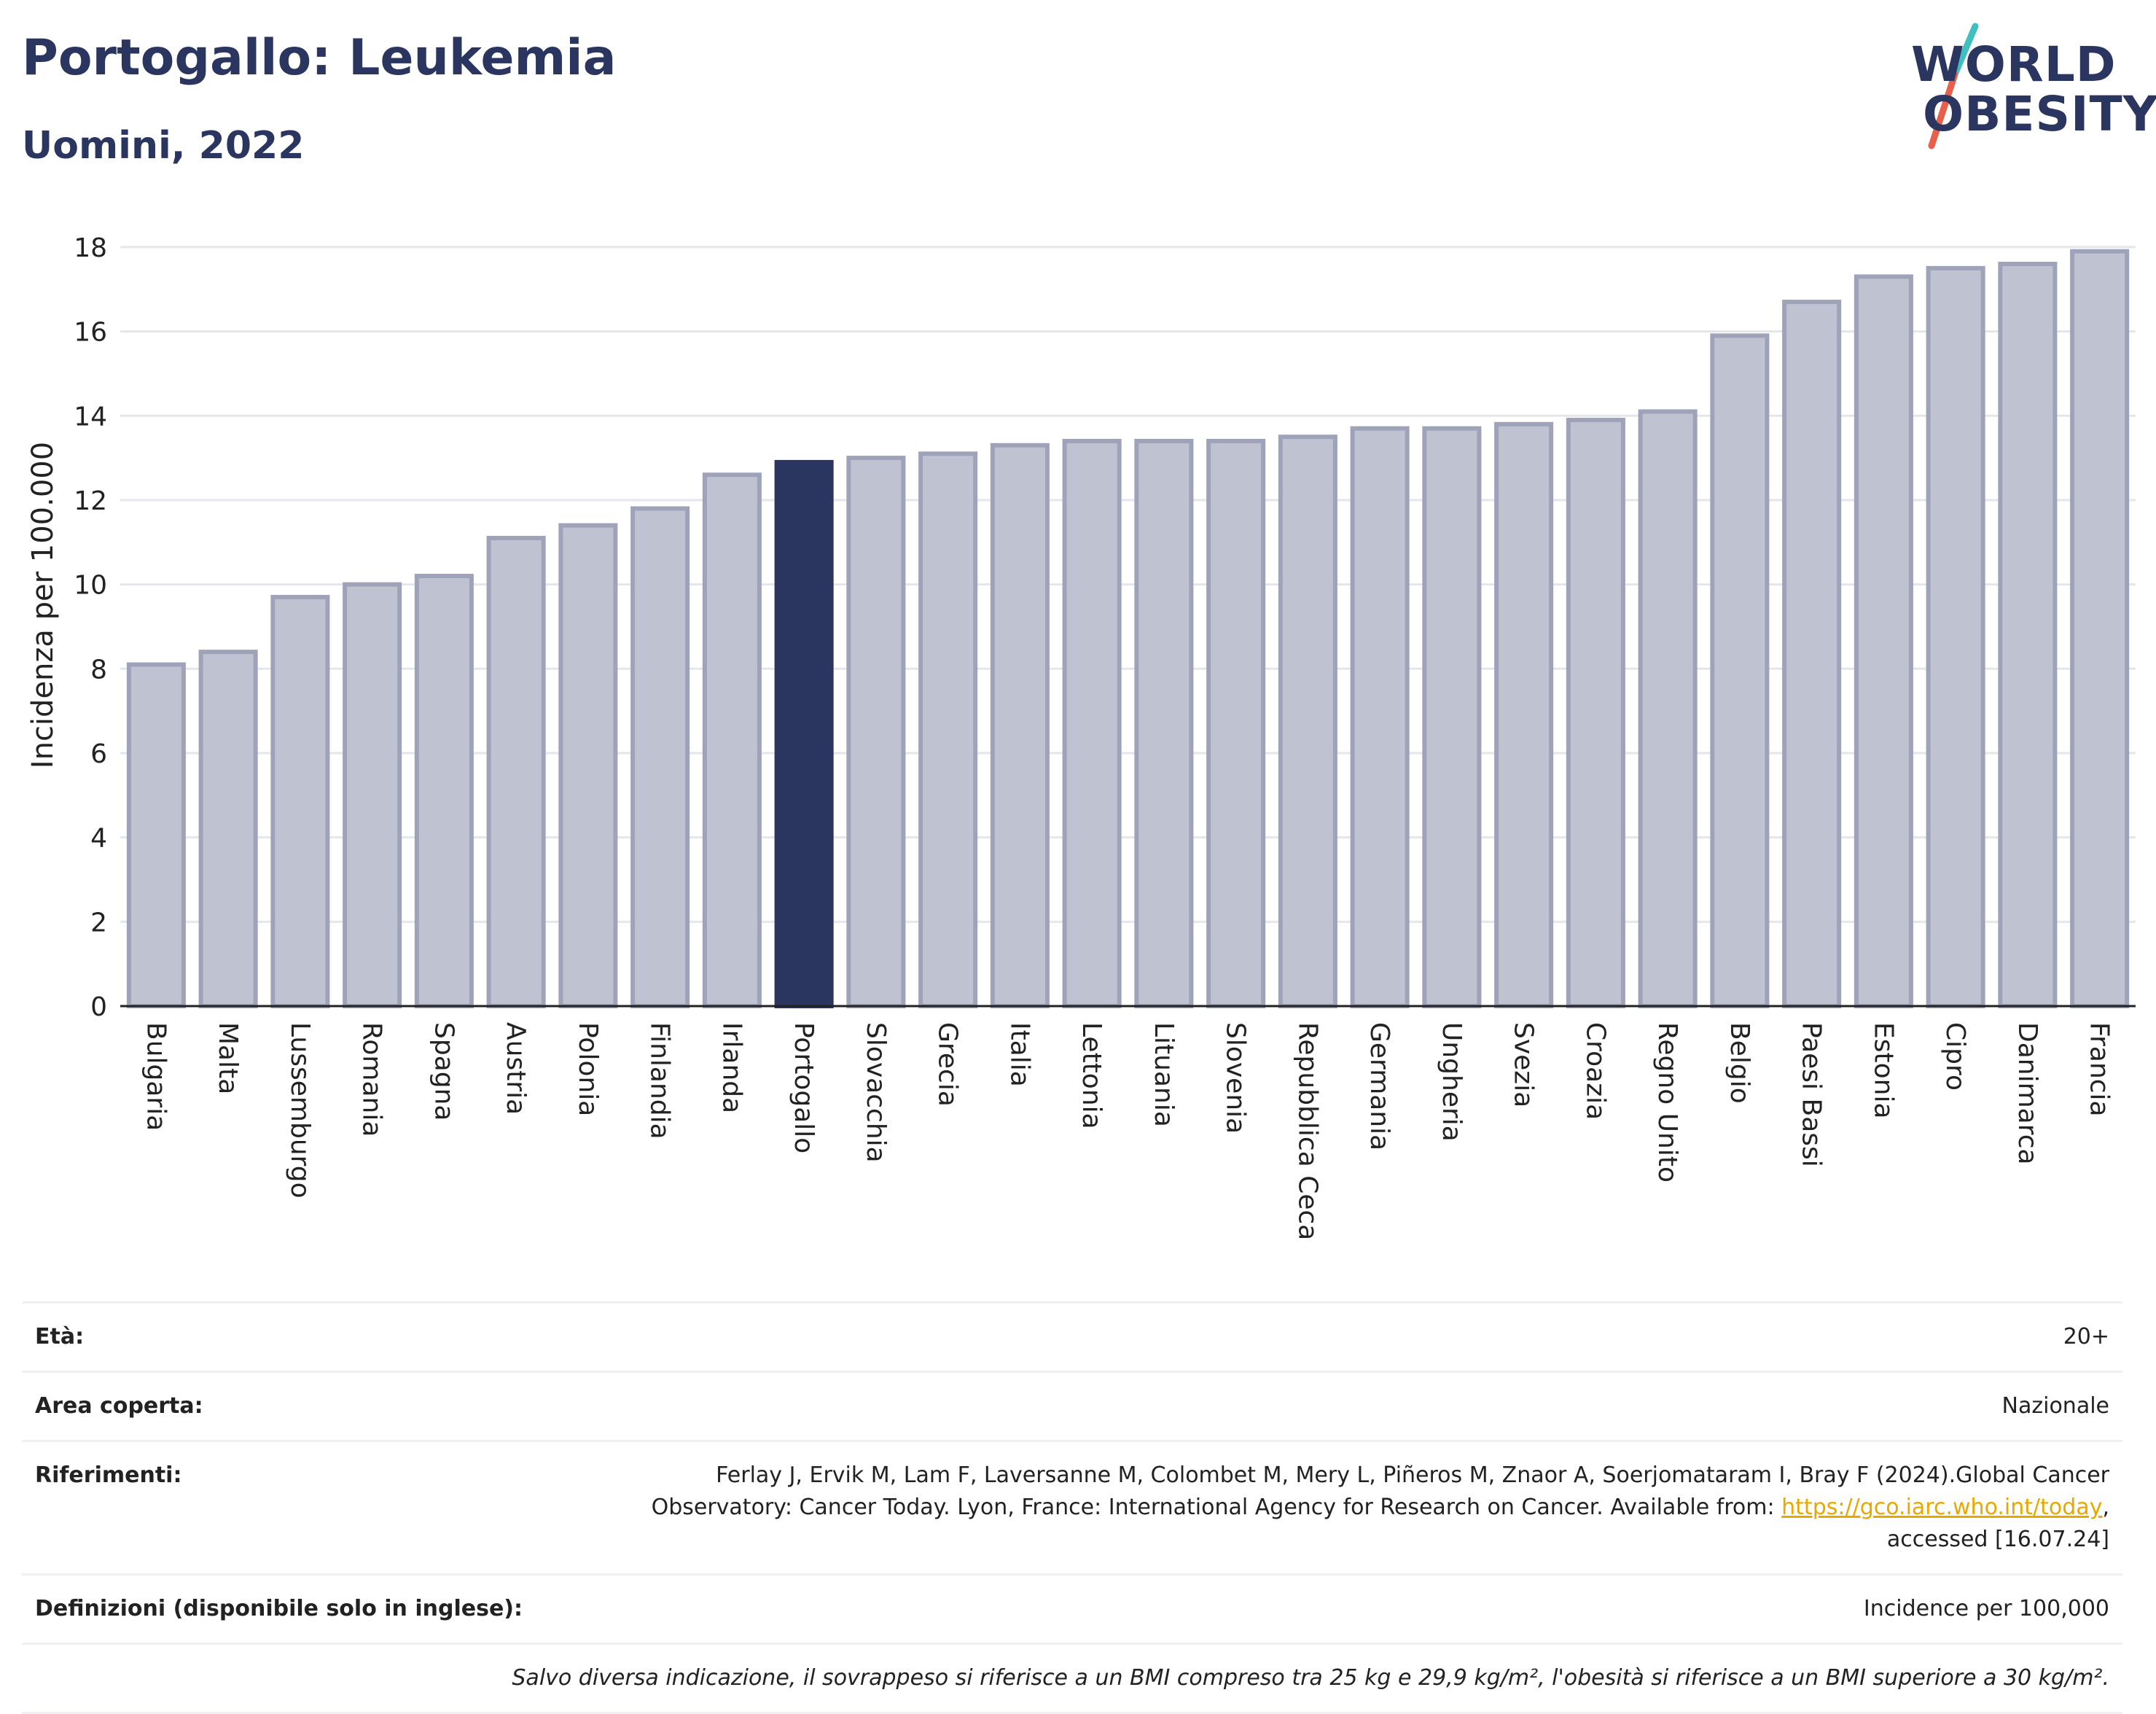 Image resolution: width=2156 pixels, height=1714 pixels. I want to click on x-tick-label: Ungheria, so click(1452, 1082).